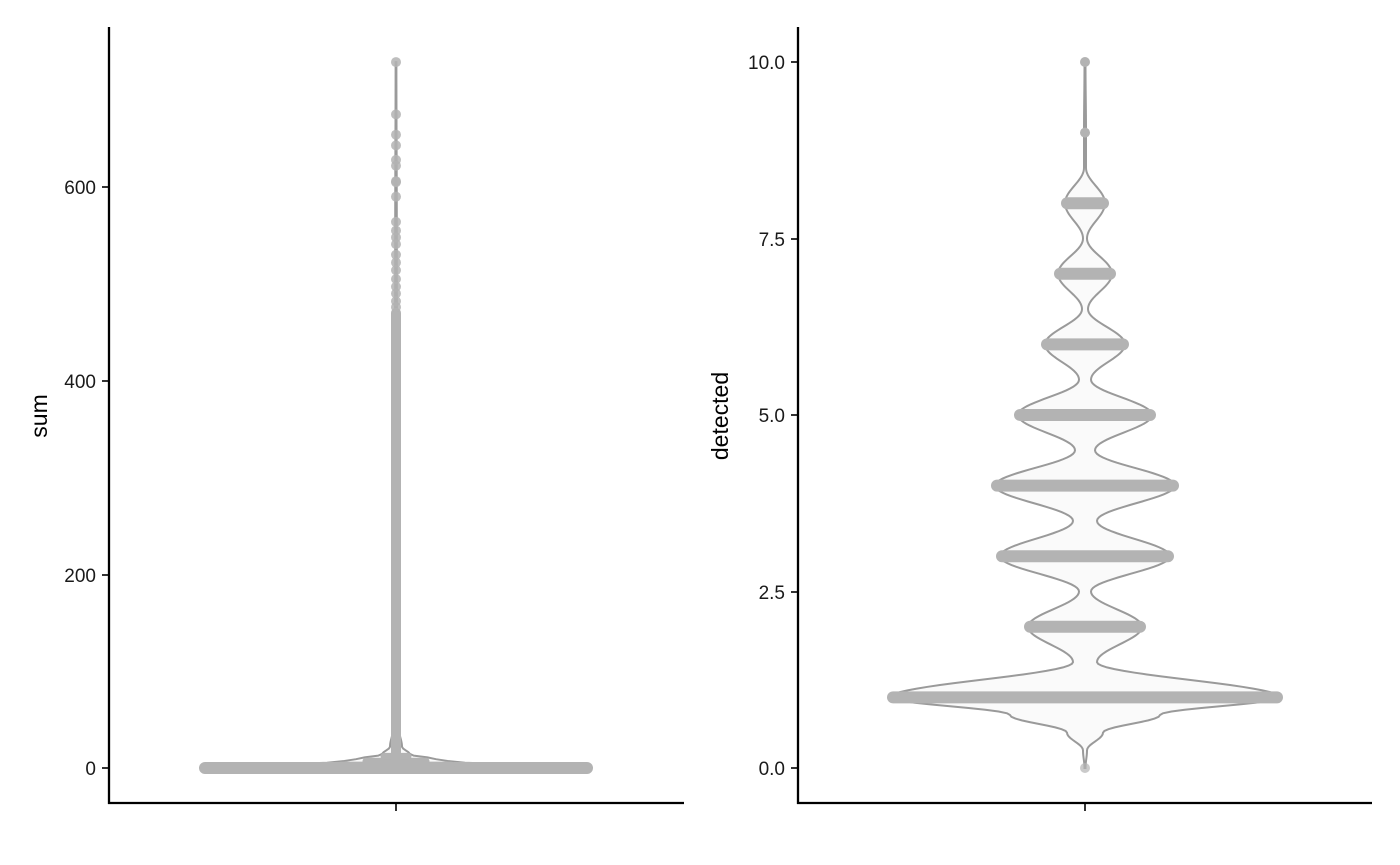  Describe the element at coordinates (90, 769) in the screenshot. I see `y-tick-label: 0` at that location.